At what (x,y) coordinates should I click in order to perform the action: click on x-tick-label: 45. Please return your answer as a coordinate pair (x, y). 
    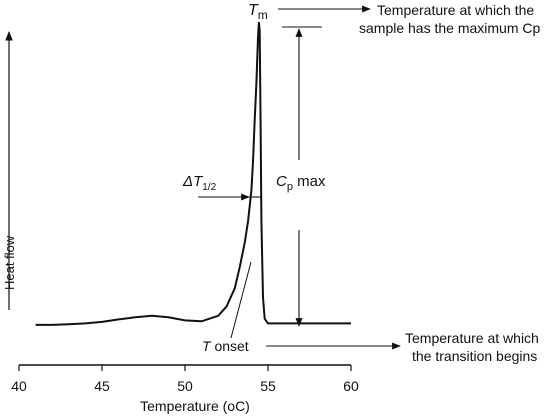
    Looking at the image, I should click on (102, 386).